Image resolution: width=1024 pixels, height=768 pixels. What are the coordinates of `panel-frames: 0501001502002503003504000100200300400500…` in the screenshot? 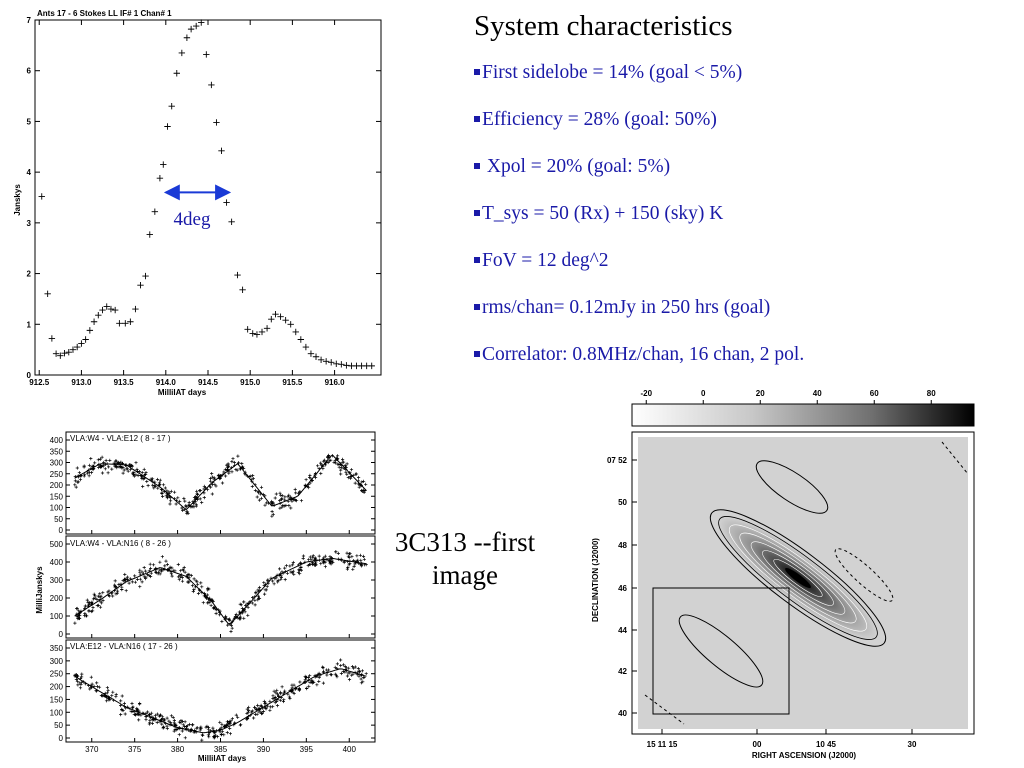 It's located at (213, 592).